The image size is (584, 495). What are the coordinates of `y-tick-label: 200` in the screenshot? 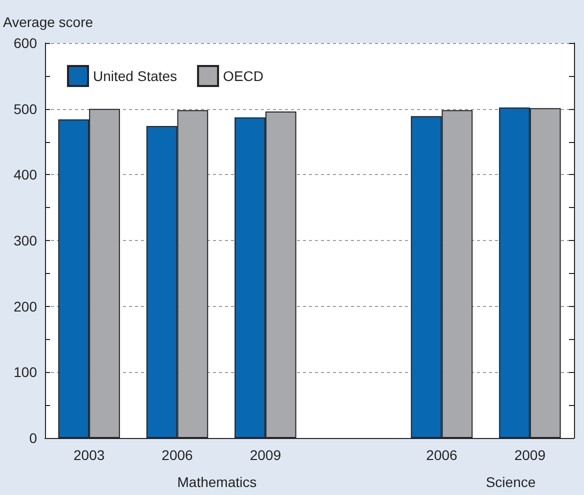 It's located at (26, 306).